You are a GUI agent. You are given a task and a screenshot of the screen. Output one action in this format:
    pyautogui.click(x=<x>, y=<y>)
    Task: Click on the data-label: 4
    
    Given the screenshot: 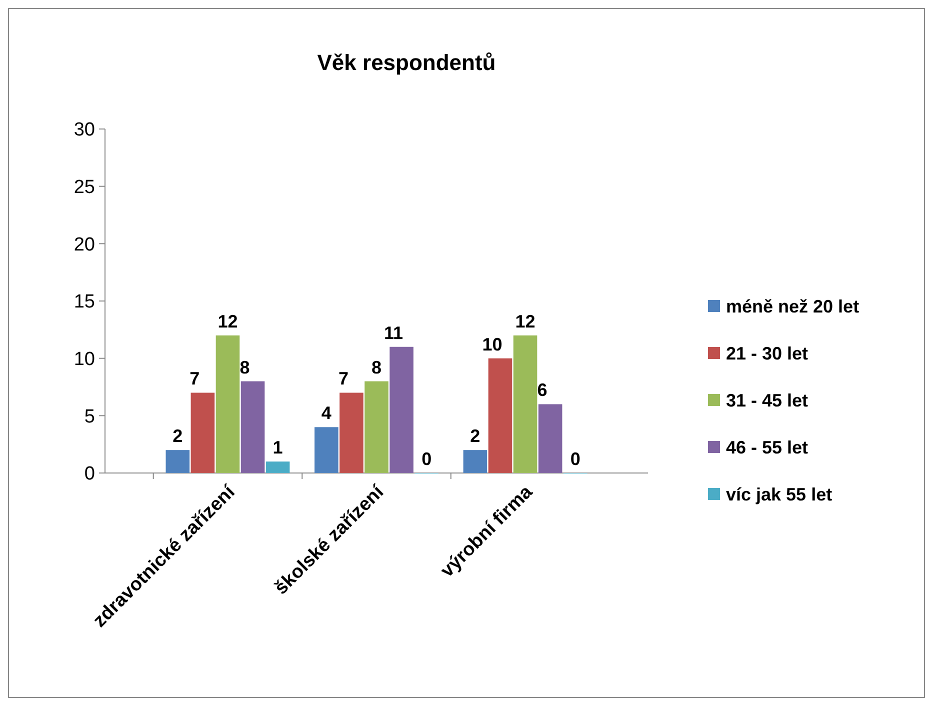 What is the action you would take?
    pyautogui.click(x=326, y=413)
    